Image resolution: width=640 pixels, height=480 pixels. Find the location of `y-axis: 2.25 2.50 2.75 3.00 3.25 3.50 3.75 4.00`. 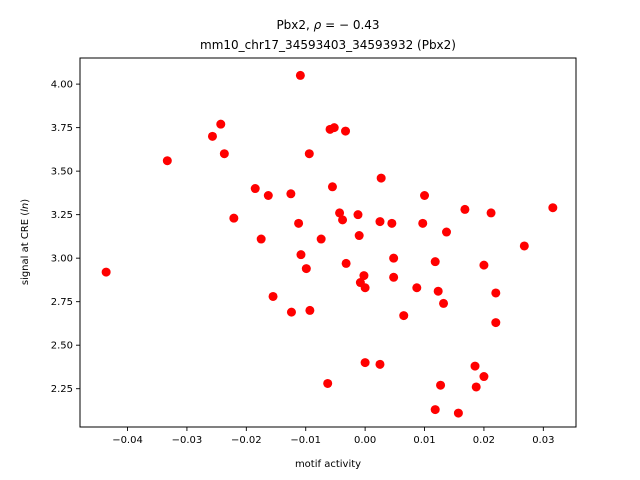

y-axis: 2.25 2.50 2.75 3.00 3.25 3.50 3.75 4.00 is located at coordinates (65, 237).